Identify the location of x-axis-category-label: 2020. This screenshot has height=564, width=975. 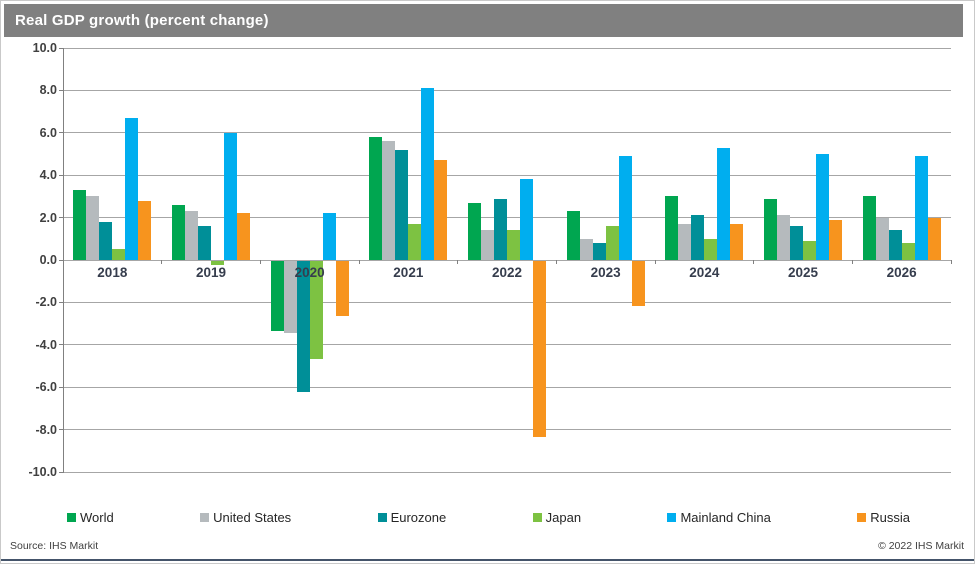
(309, 272).